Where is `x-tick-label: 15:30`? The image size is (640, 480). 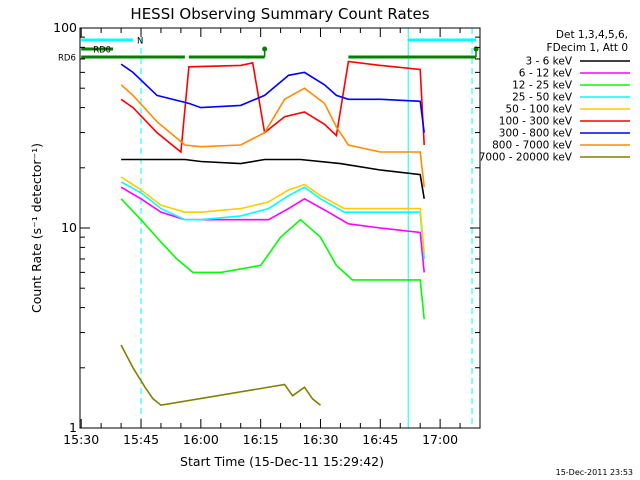 x-tick-label: 15:30 is located at coordinates (81, 439).